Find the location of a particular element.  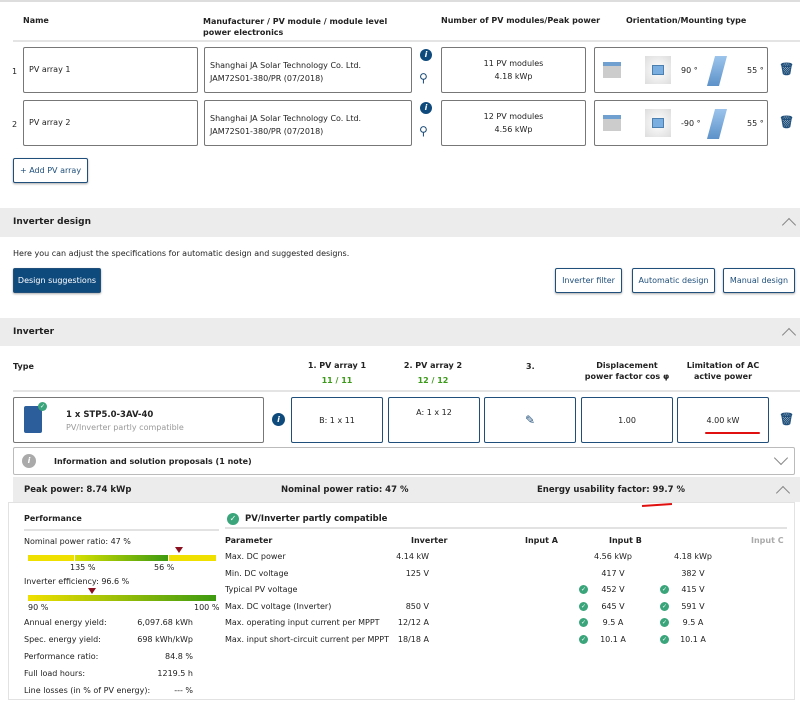

chevron-down-icon is located at coordinates (781, 458).